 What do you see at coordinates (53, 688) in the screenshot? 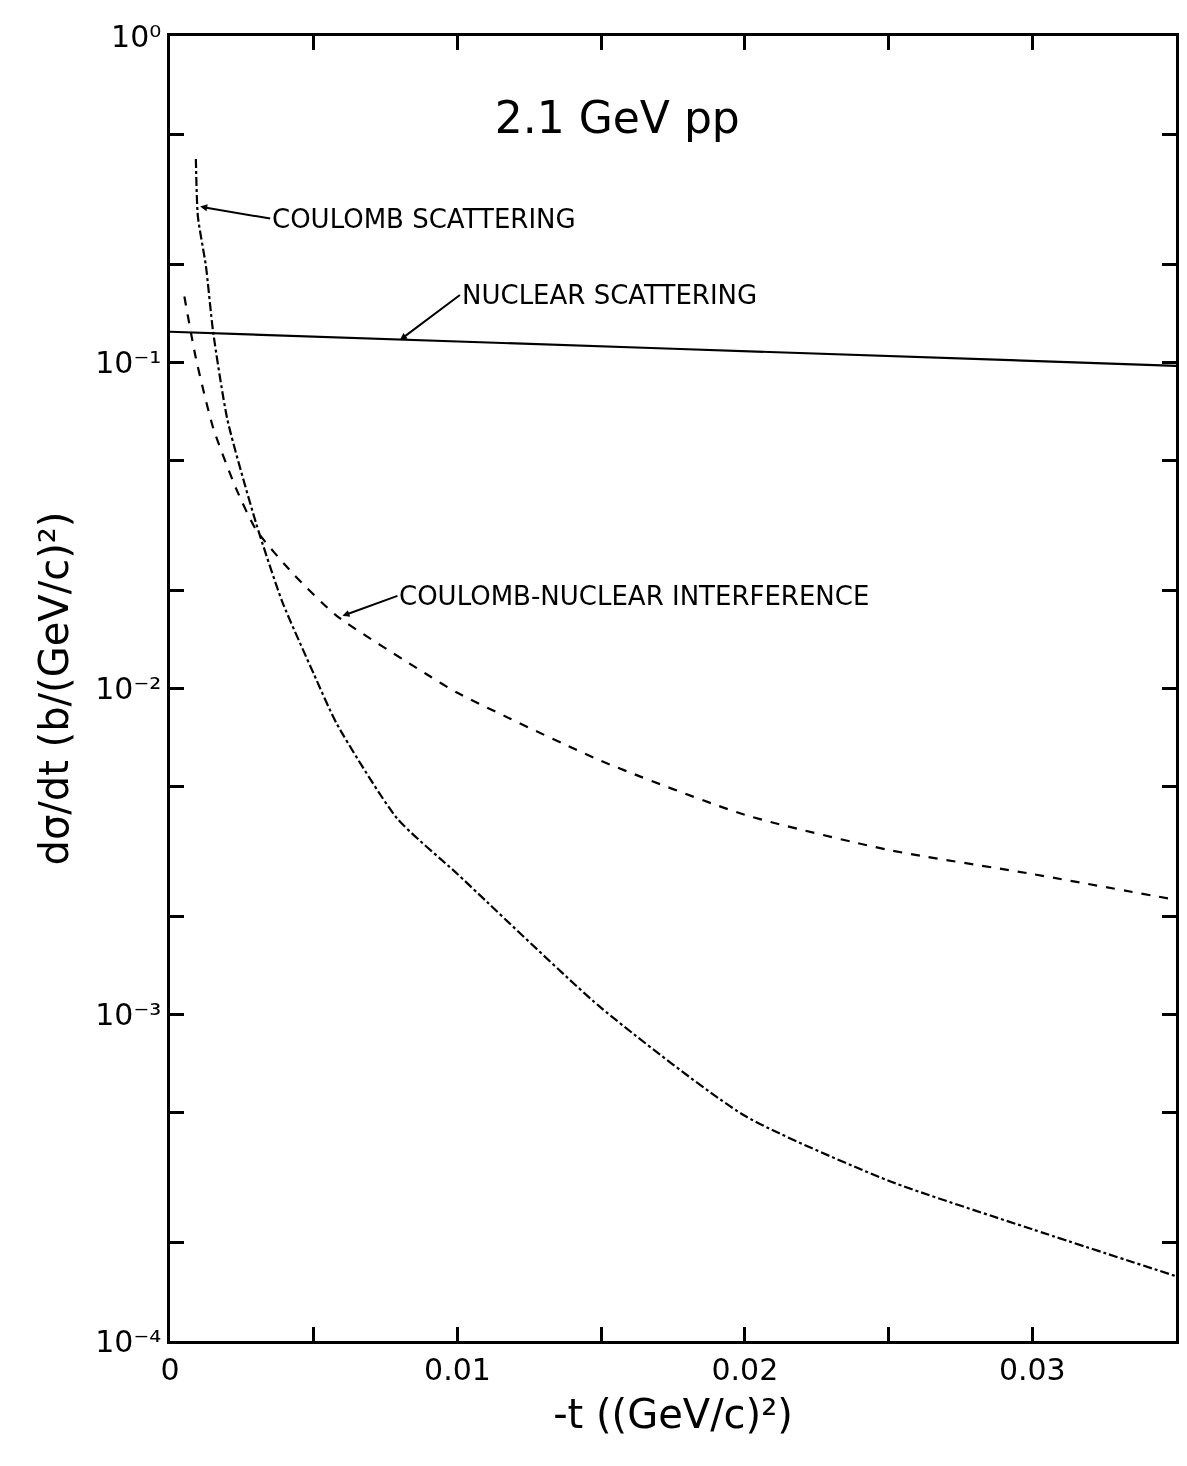
I see `y-axis-title: dσ/dt (b/(GeV/c)²)` at bounding box center [53, 688].